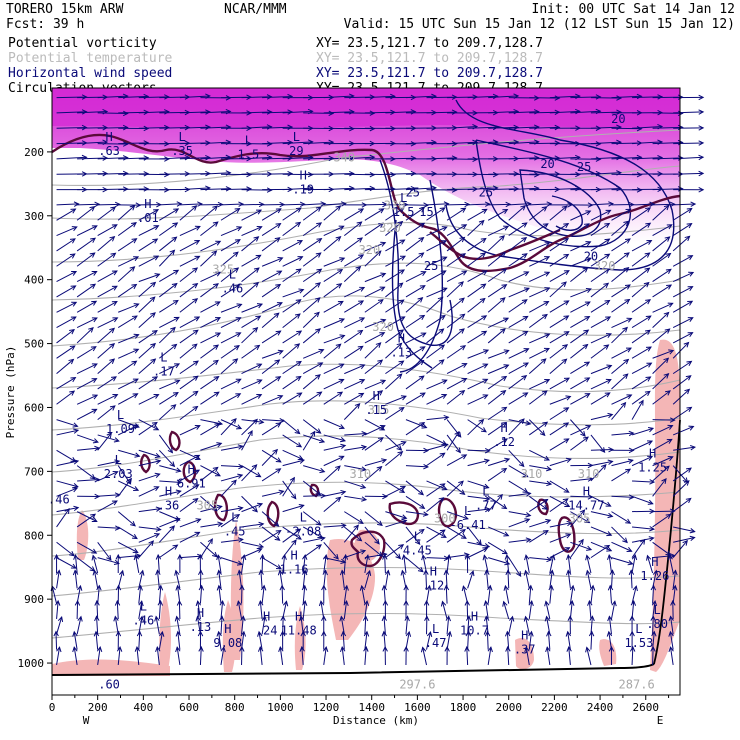  I want to click on extremum-value: 1.26, so click(654, 576).